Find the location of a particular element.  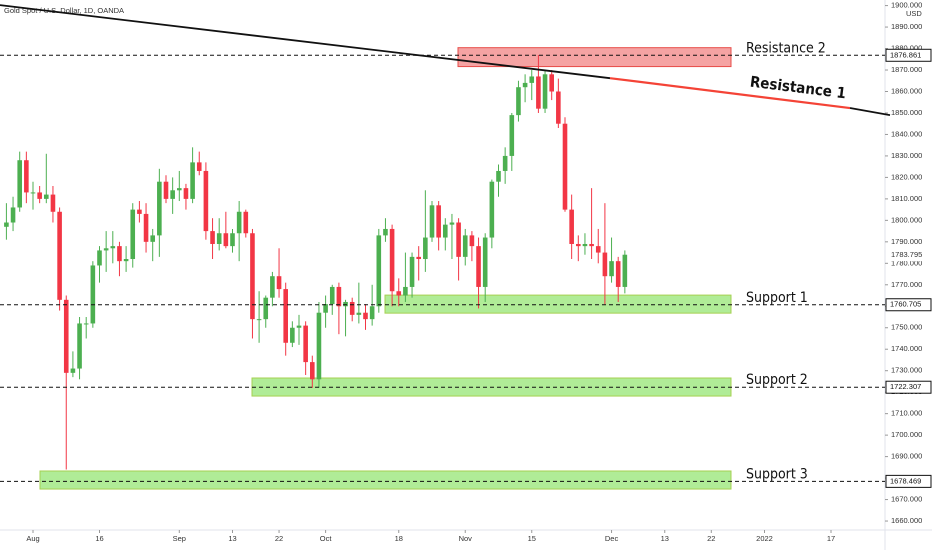

y-tick-label: 1810.000 is located at coordinates (906, 198).